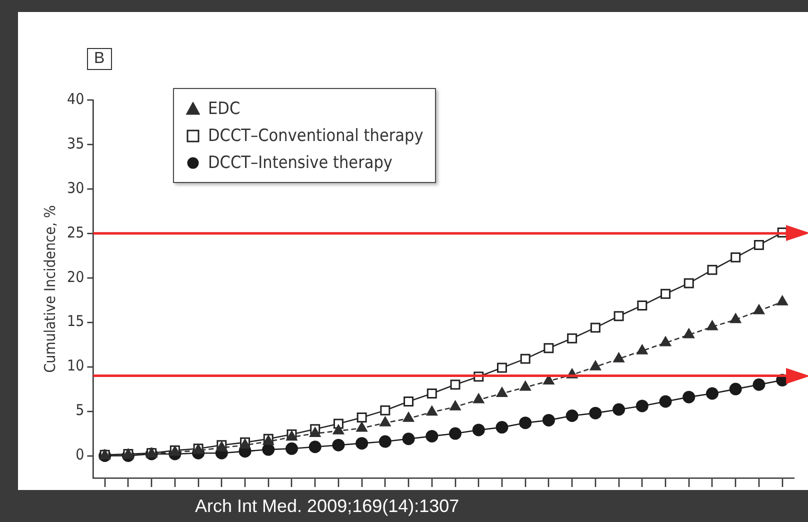 This screenshot has width=808, height=522. I want to click on y-tick-label: 40, so click(75, 99).